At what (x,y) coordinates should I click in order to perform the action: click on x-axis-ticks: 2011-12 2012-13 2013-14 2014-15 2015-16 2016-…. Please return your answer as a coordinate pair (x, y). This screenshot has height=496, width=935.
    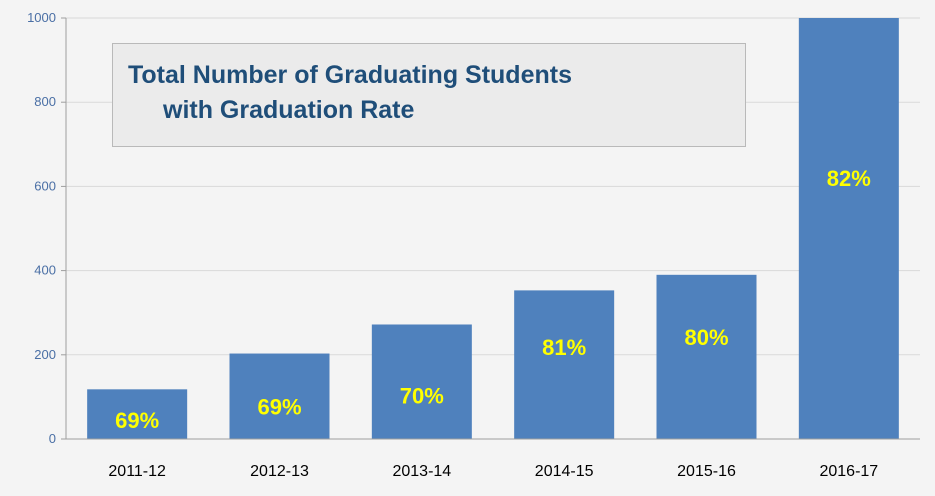
    Looking at the image, I should click on (493, 459).